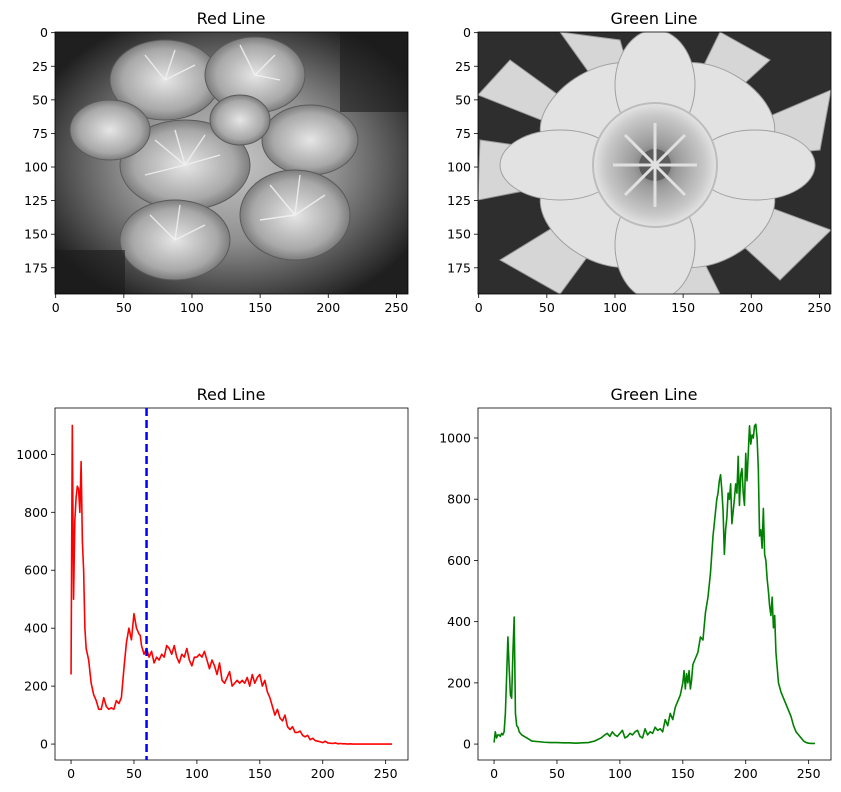 The height and width of the screenshot is (792, 841). I want to click on panel-1-xtick-label: 150, so click(260, 307).